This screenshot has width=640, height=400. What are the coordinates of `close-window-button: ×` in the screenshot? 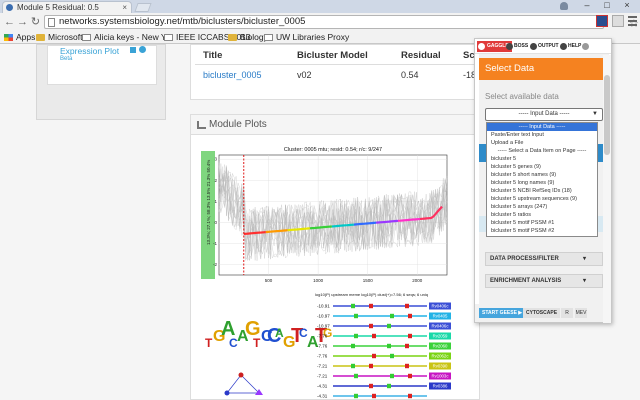 It's located at (627, 5).